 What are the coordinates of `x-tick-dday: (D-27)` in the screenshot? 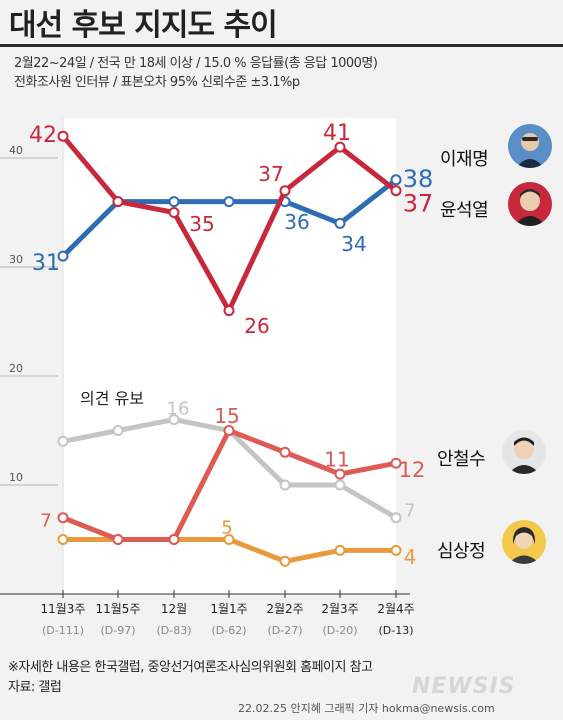 It's located at (284, 630).